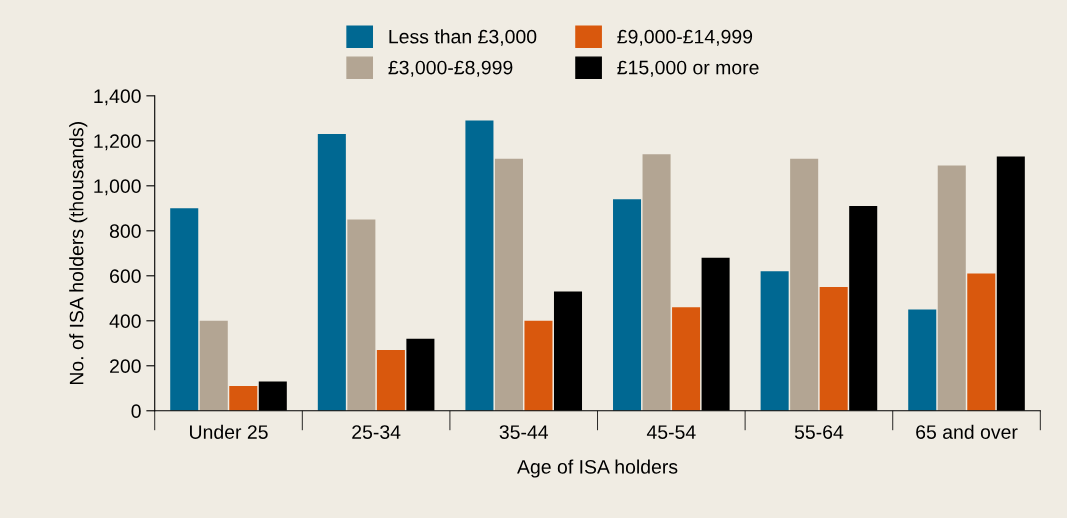  I want to click on legend-label: Less than £3,000, so click(463, 37).